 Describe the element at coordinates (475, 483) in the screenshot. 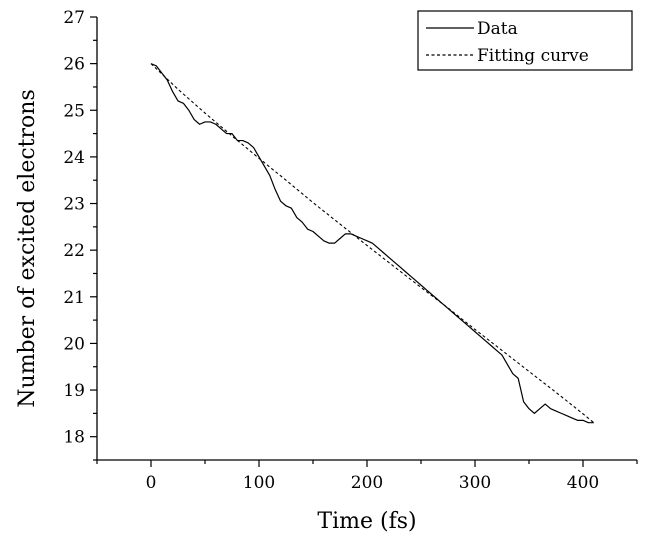

I see `x-tick-label: 300` at that location.